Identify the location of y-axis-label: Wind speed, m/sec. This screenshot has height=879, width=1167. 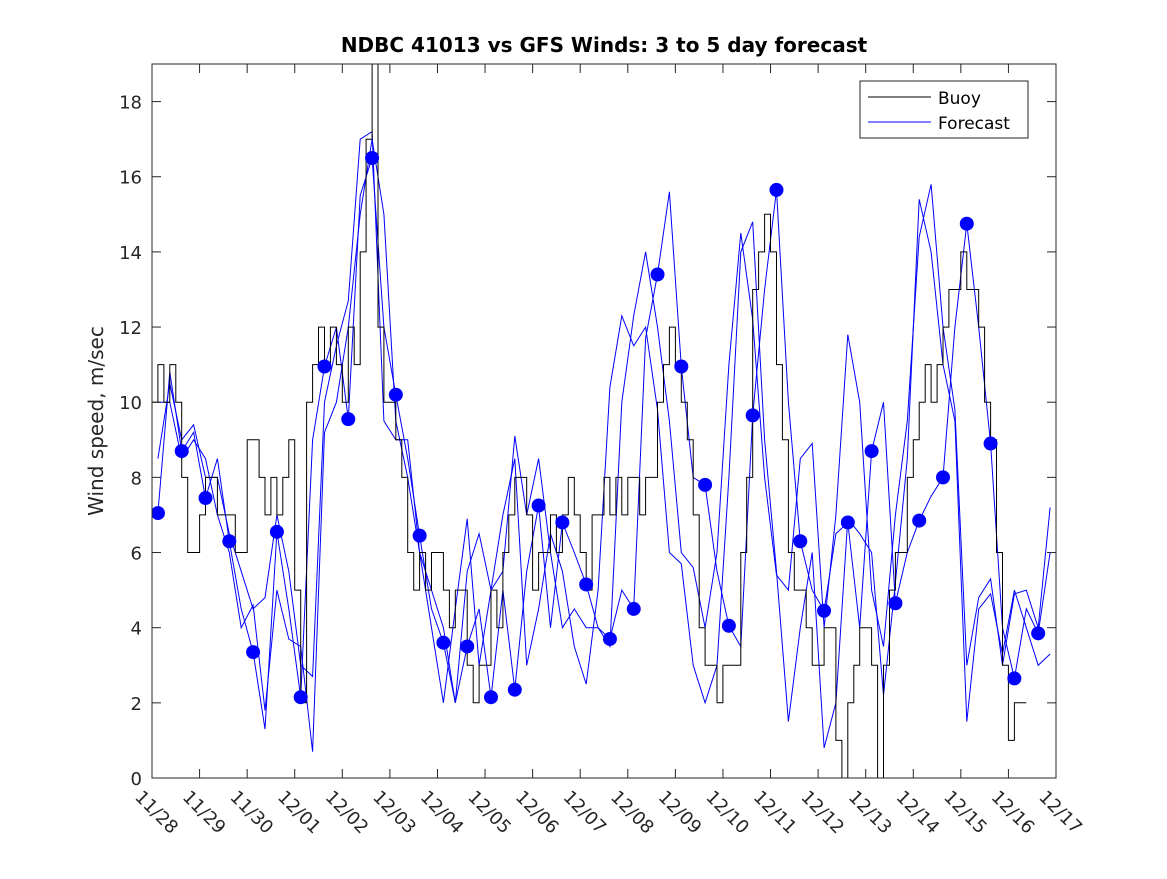
(96, 421).